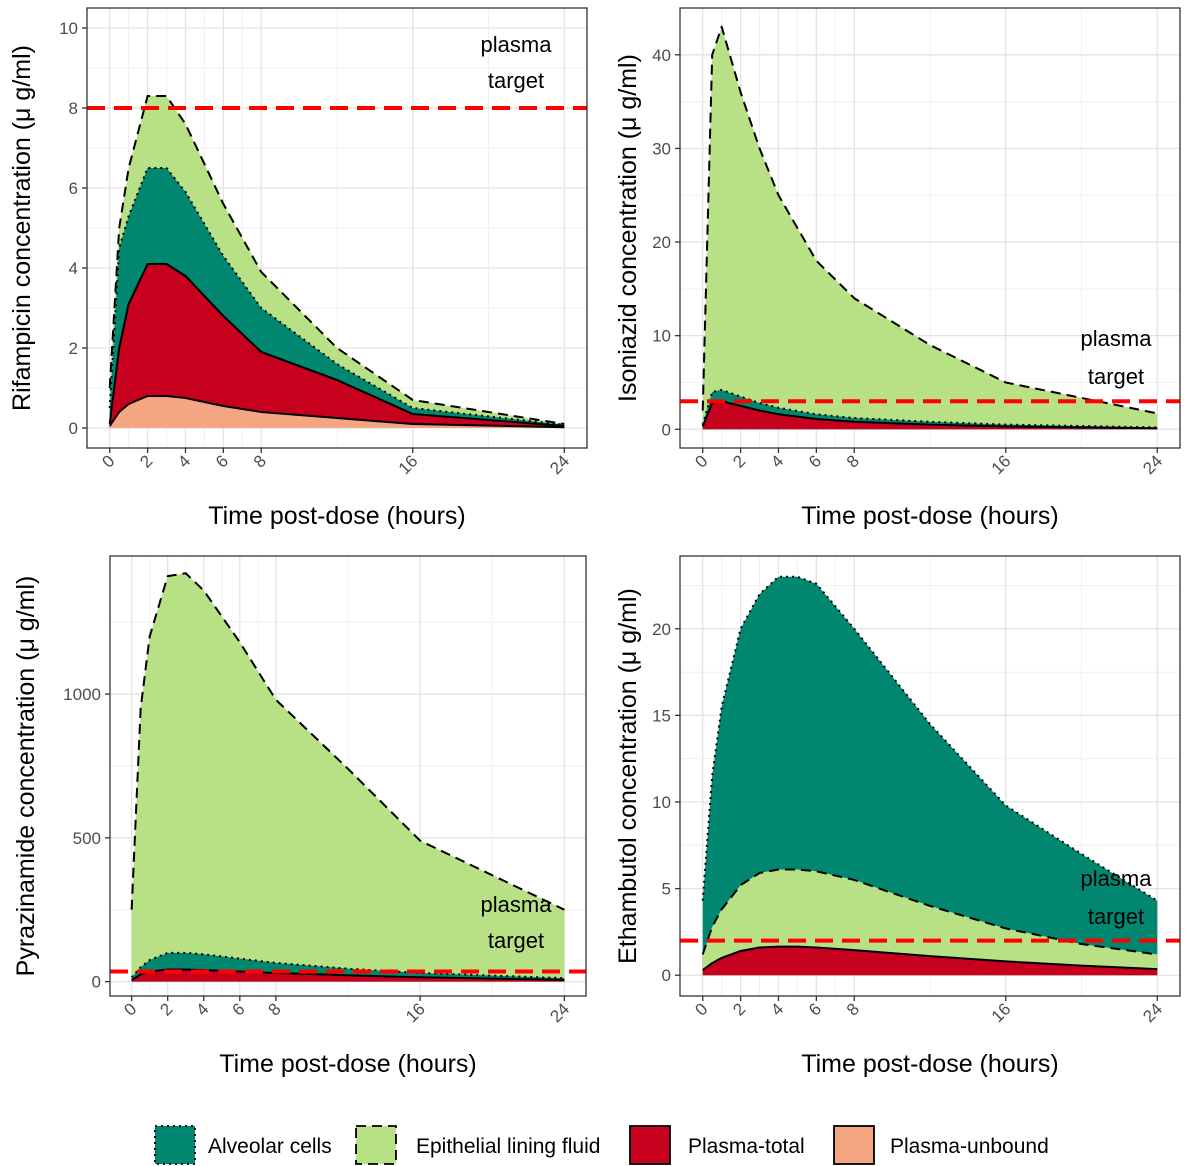  Describe the element at coordinates (73, 348) in the screenshot. I see `y-tick-label: 2` at that location.